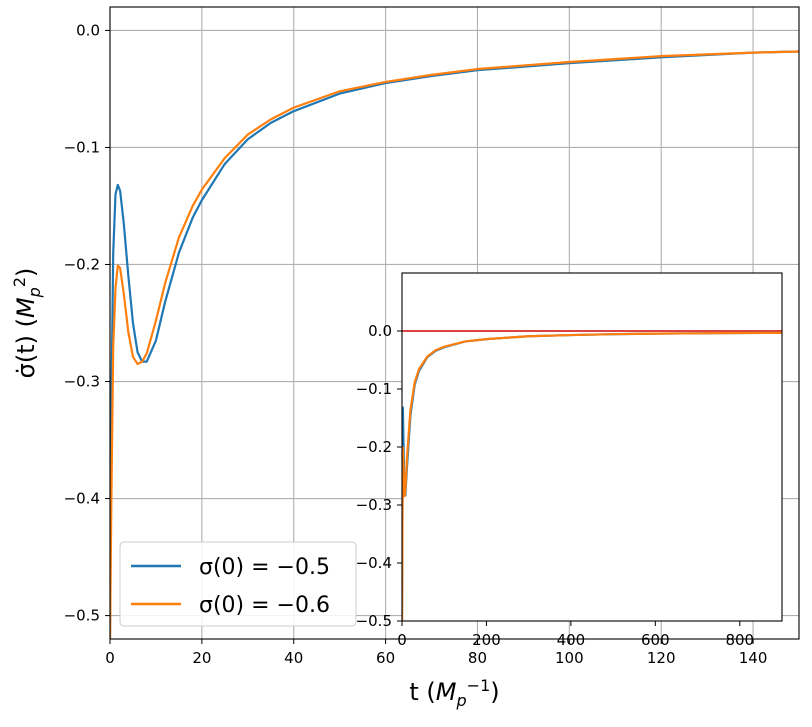  What do you see at coordinates (477, 658) in the screenshot?
I see `x-tick-label: 80` at bounding box center [477, 658].